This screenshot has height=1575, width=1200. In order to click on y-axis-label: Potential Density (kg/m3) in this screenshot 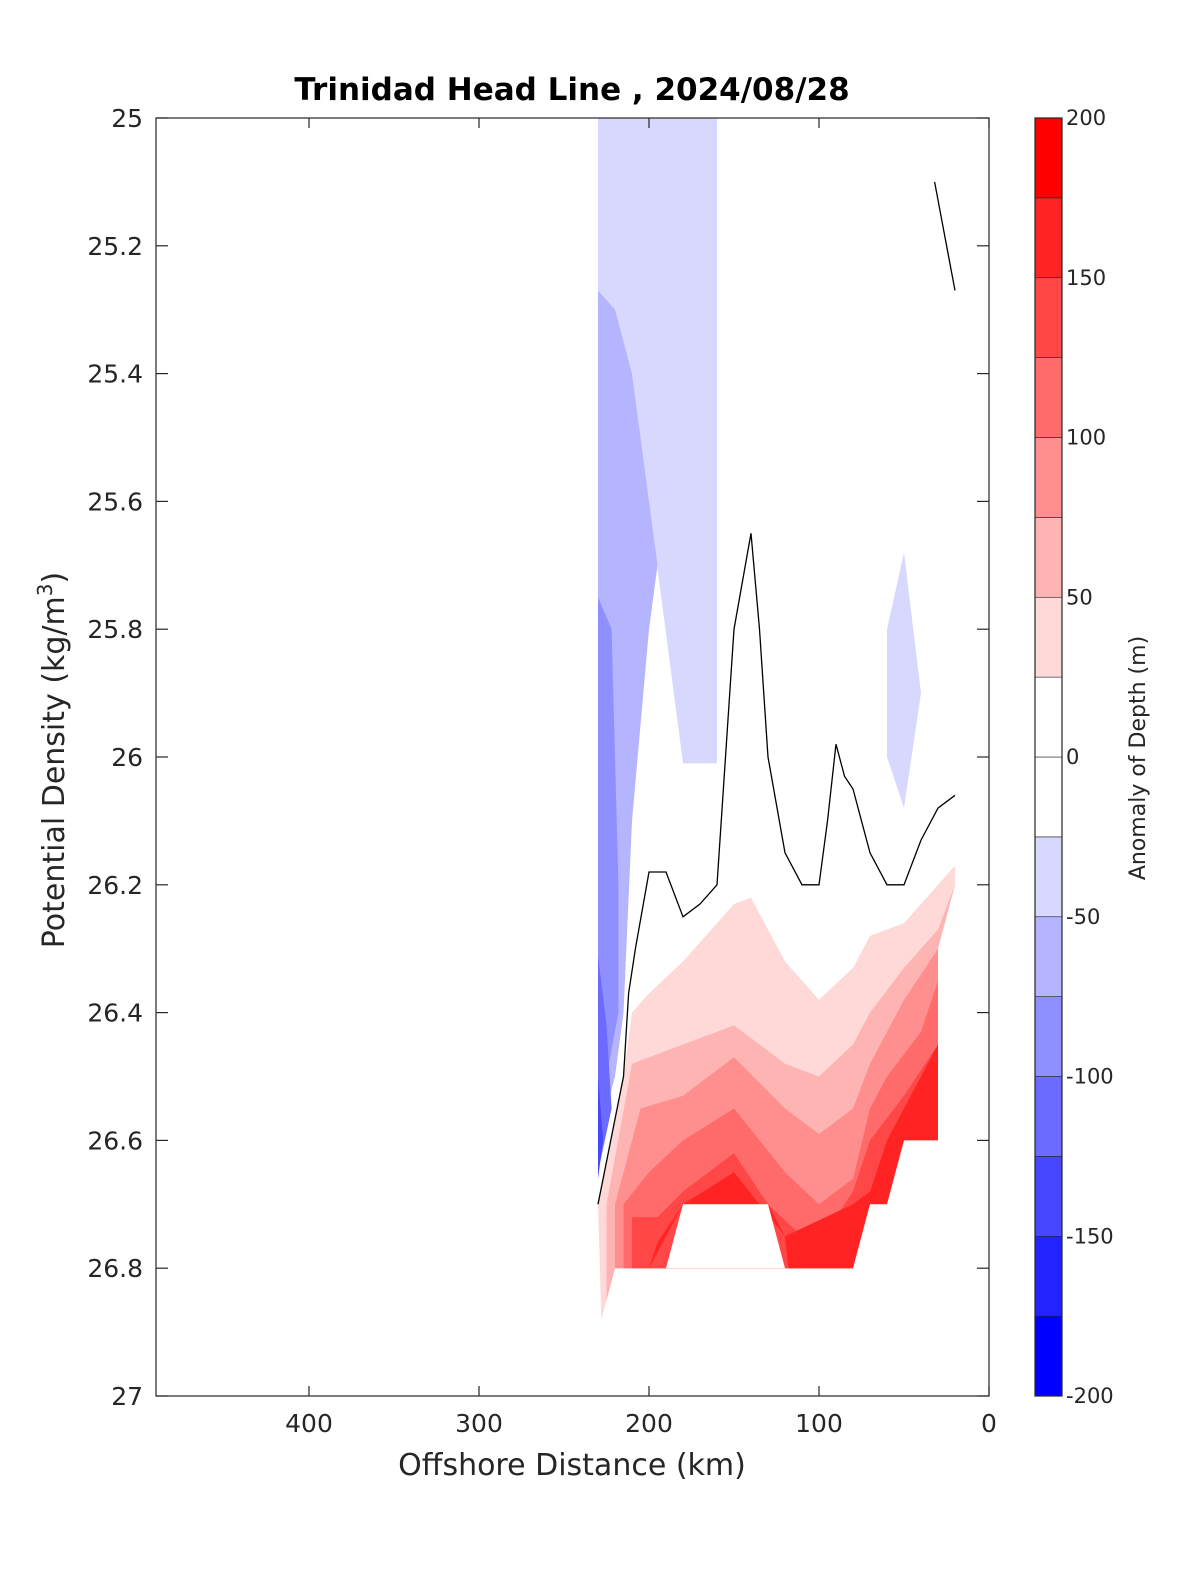, I will do `click(52, 760)`.